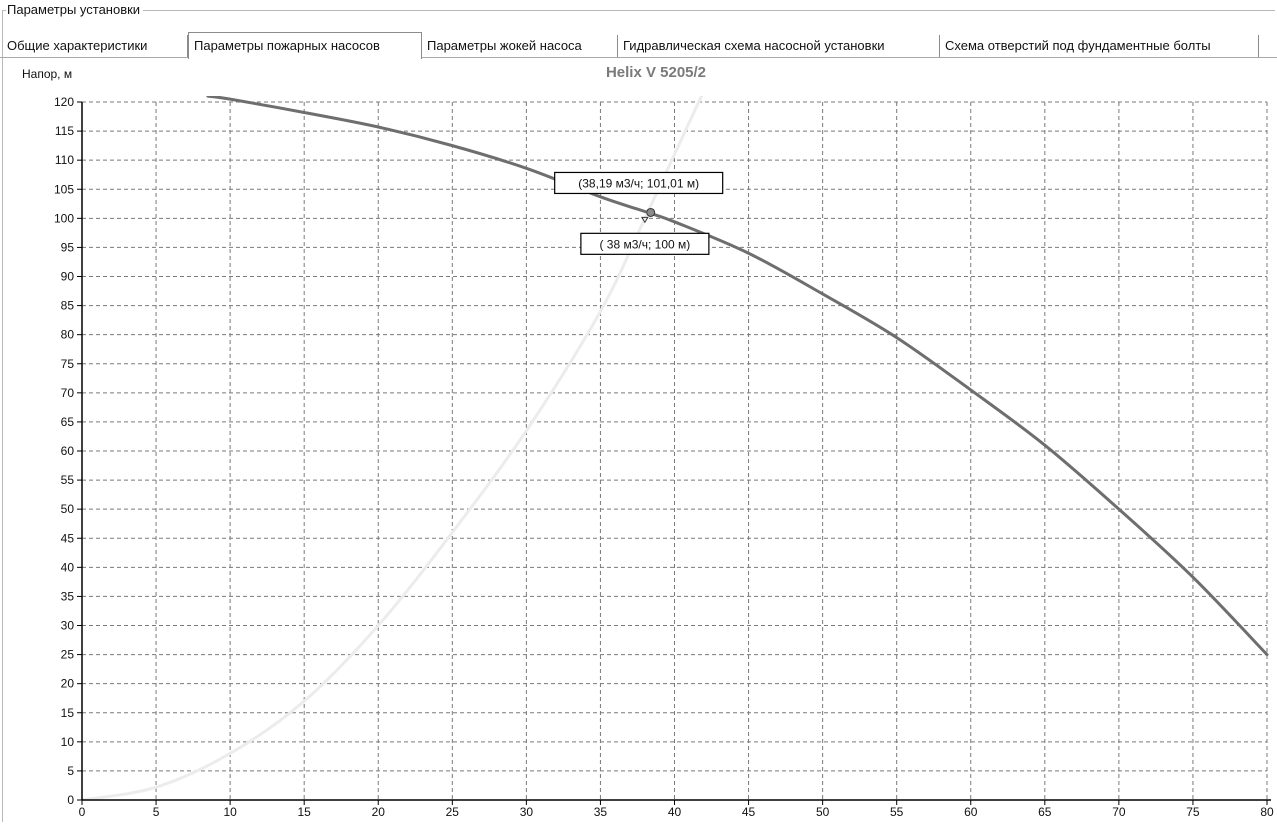 The image size is (1277, 827). What do you see at coordinates (68, 335) in the screenshot?
I see `y-tick-label: 80` at bounding box center [68, 335].